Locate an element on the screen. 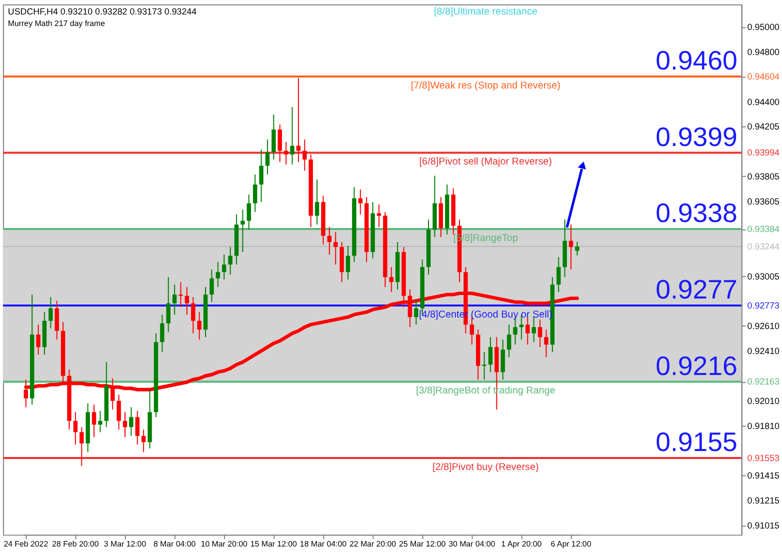  text: Murrey Math 217 day frame is located at coordinates (57, 23).